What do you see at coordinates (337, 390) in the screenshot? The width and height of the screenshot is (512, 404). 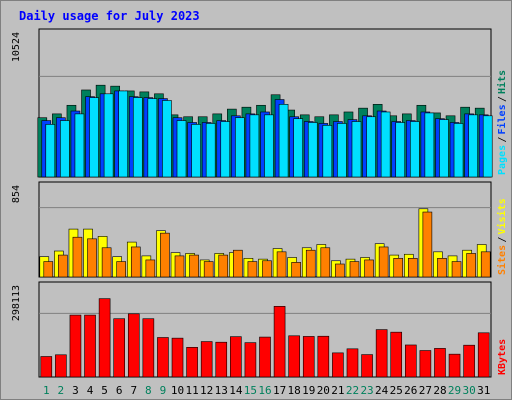 I see `x-tick-label-21: 21` at bounding box center [337, 390].